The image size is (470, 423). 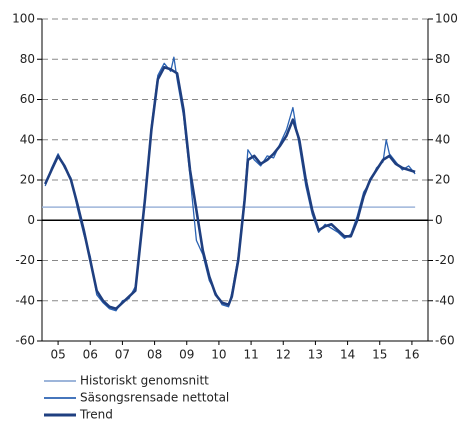 I want to click on x-tick-label: 05, so click(x=57, y=355).